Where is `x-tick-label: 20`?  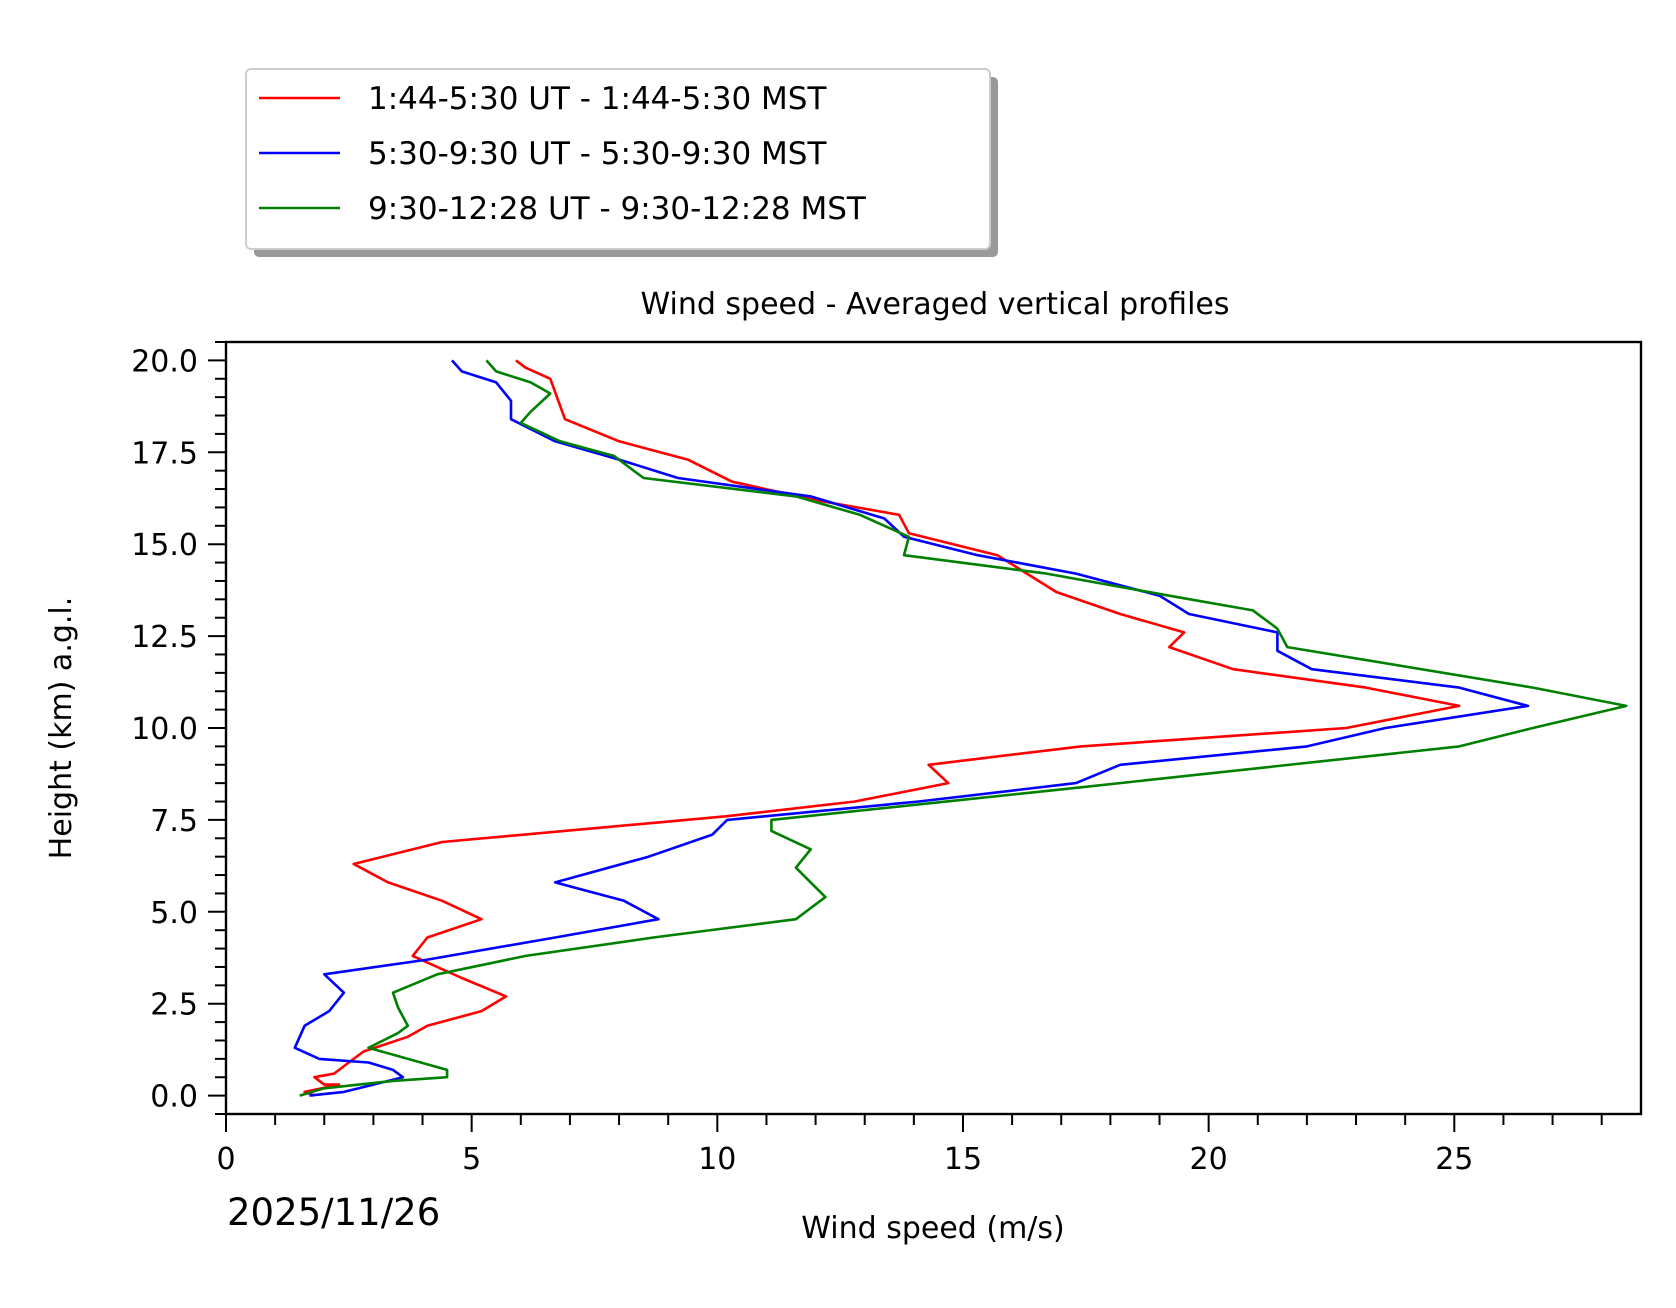 x-tick-label: 20 is located at coordinates (1209, 1159).